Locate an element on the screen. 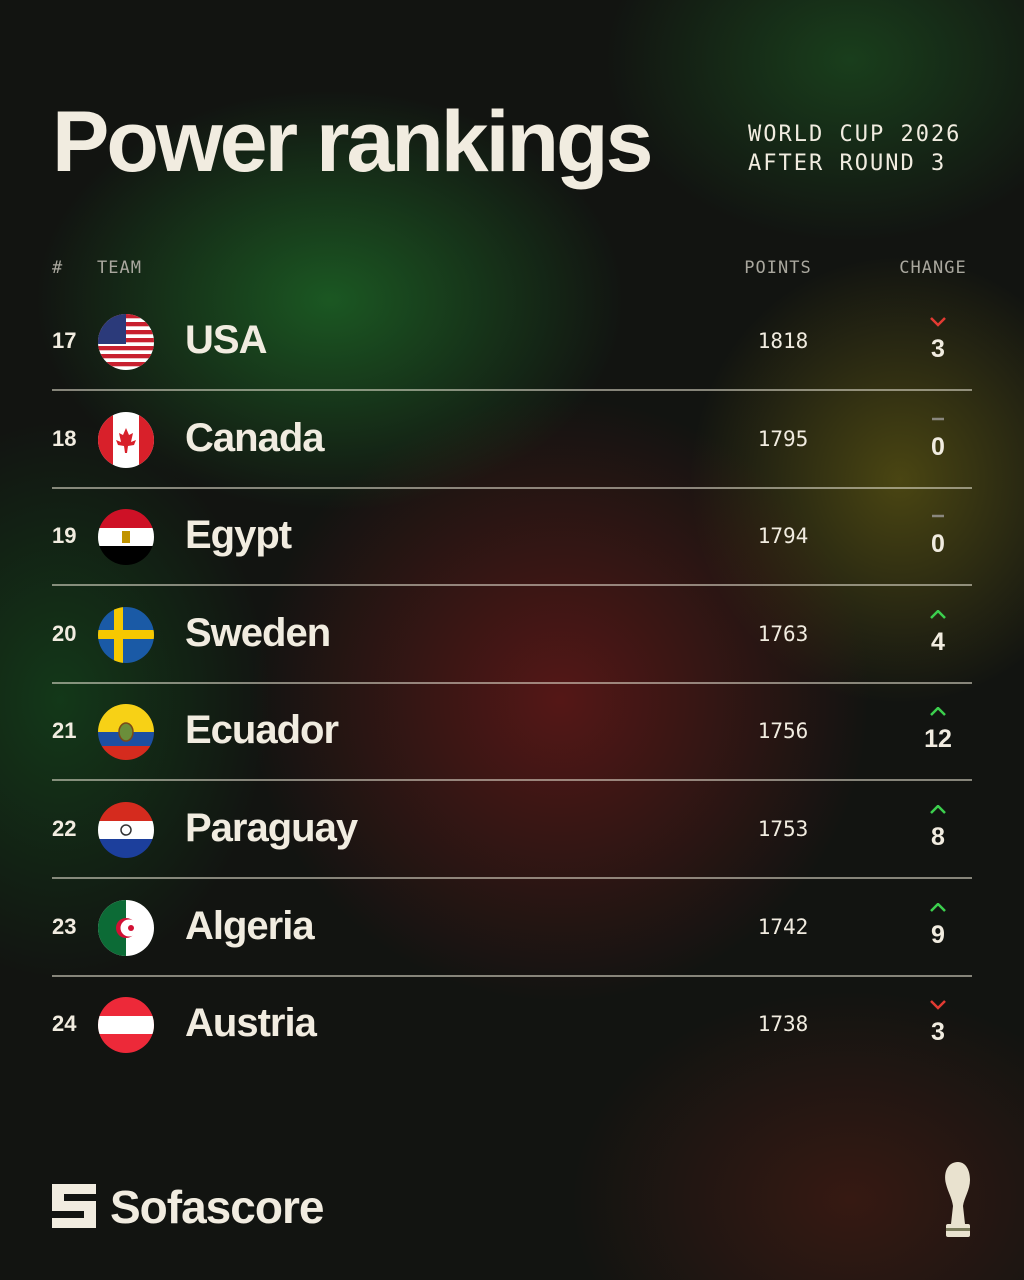  team-name: Austria is located at coordinates (251, 1023).